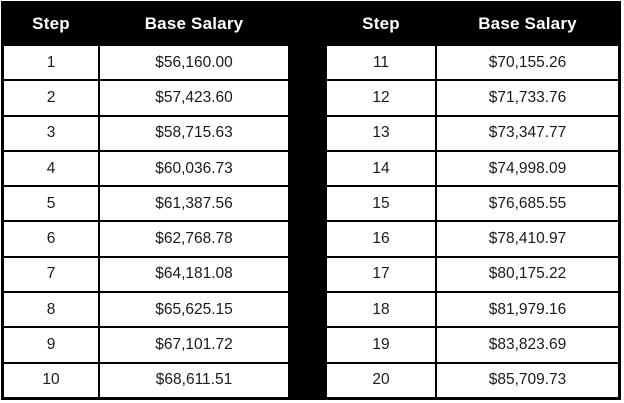 The image size is (624, 403). What do you see at coordinates (194, 204) in the screenshot?
I see `salary-cell: $61,387.56` at bounding box center [194, 204].